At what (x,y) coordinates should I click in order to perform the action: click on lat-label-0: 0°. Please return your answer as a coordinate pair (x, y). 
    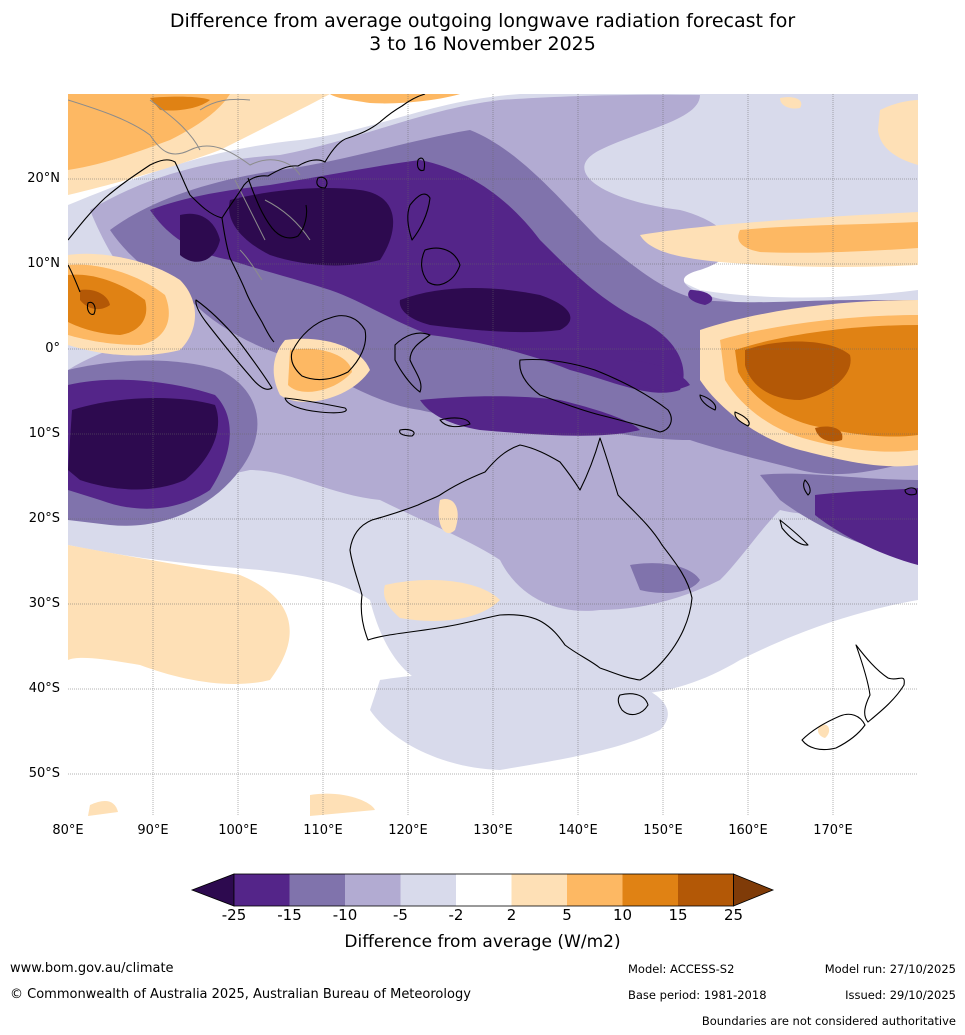
    Looking at the image, I should click on (52, 348).